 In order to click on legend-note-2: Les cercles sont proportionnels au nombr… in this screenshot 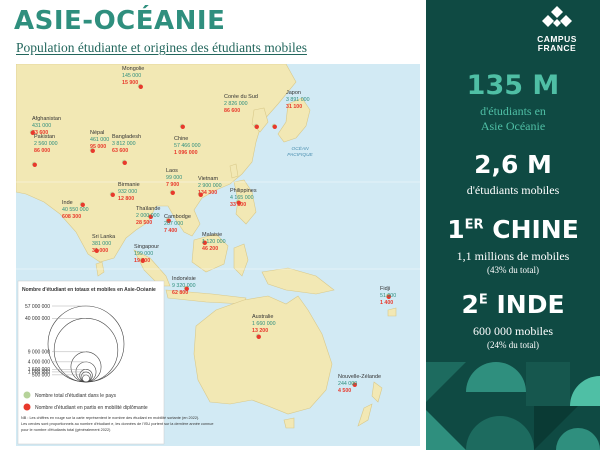, I will do `click(117, 424)`.